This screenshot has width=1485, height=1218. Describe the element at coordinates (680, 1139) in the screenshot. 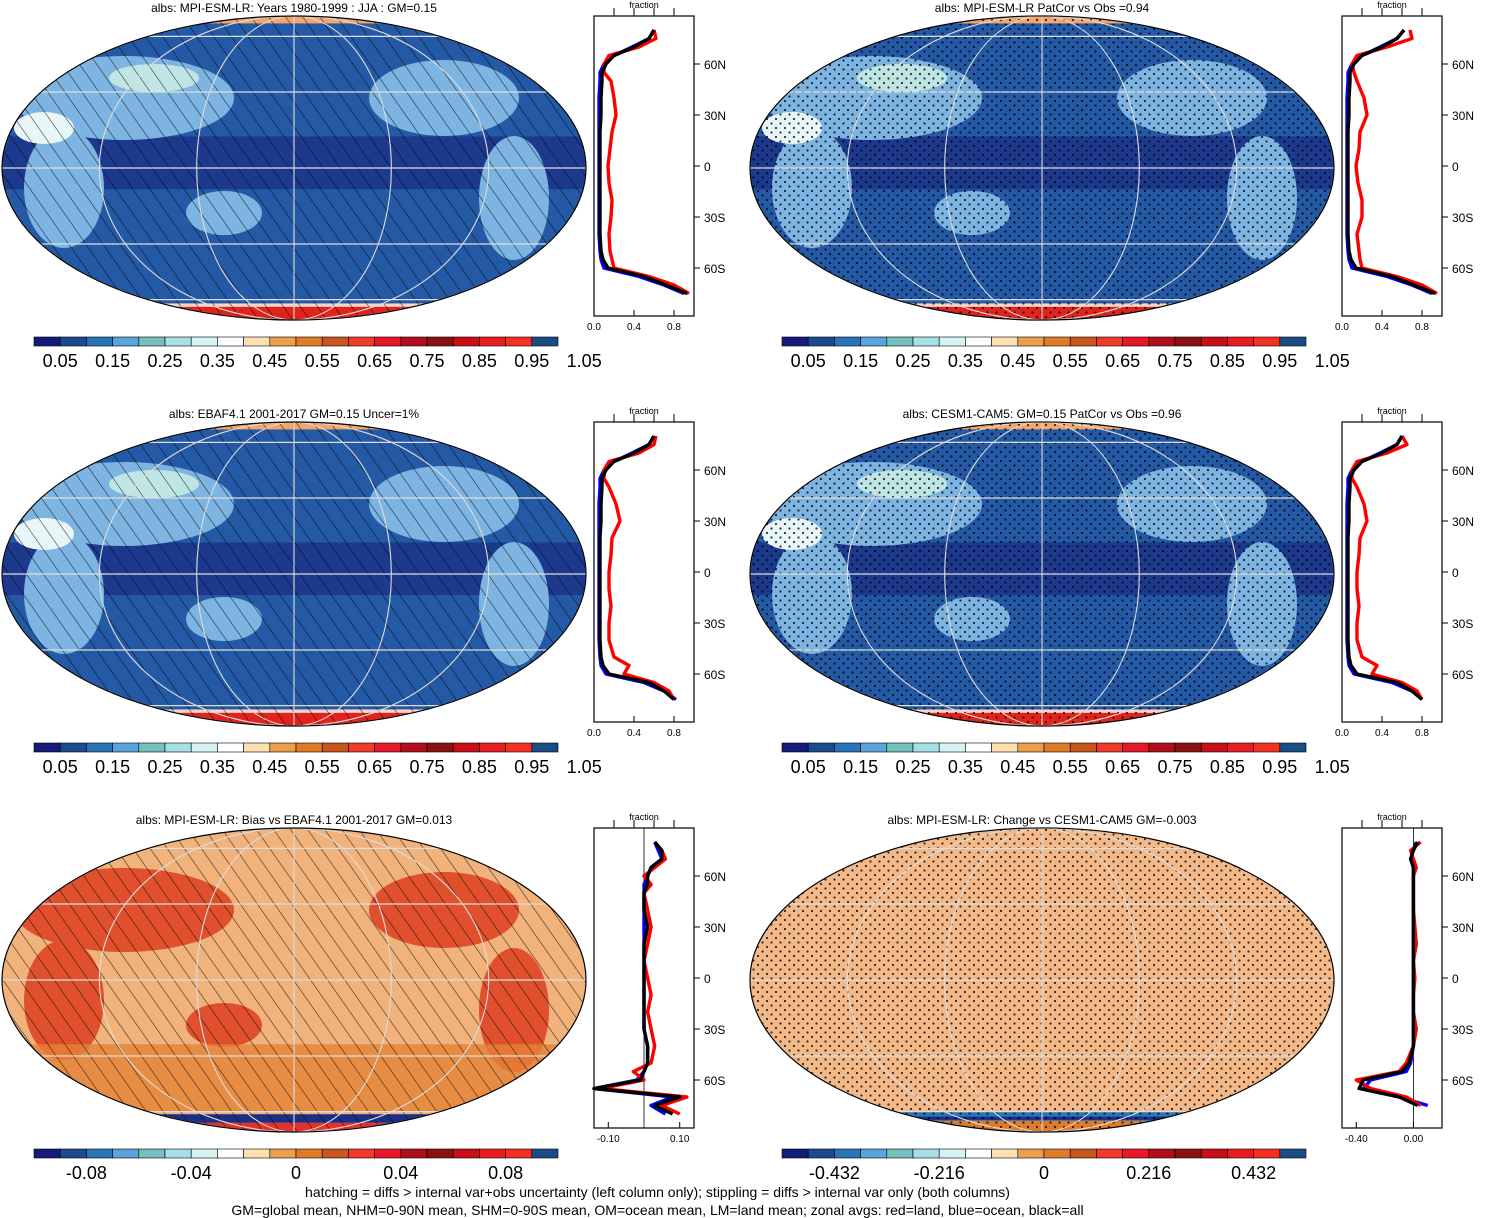

I see `zonal-x-tick-label: 0.10` at that location.